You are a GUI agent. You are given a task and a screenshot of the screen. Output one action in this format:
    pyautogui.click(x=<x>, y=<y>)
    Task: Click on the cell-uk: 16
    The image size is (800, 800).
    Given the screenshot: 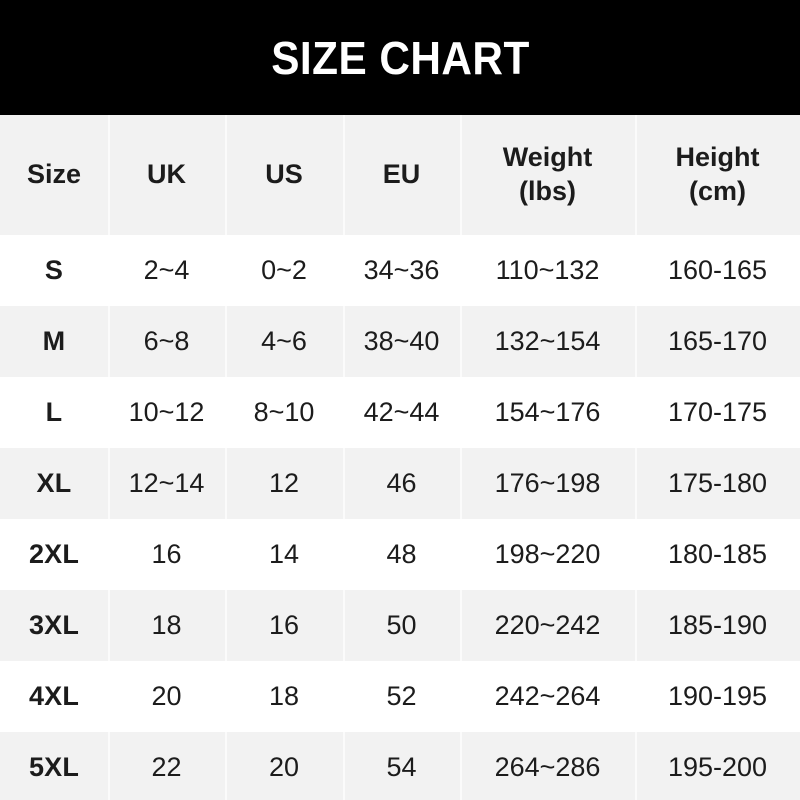 What is the action you would take?
    pyautogui.click(x=166, y=554)
    